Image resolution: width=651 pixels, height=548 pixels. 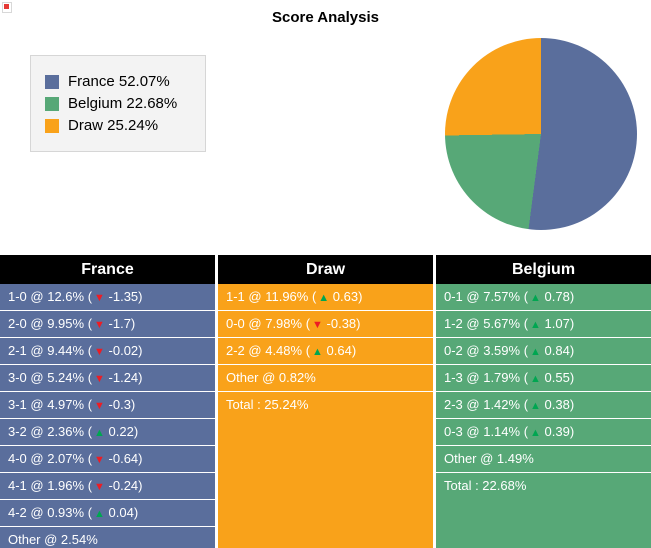 I want to click on broken-image-icon, so click(x=7, y=7).